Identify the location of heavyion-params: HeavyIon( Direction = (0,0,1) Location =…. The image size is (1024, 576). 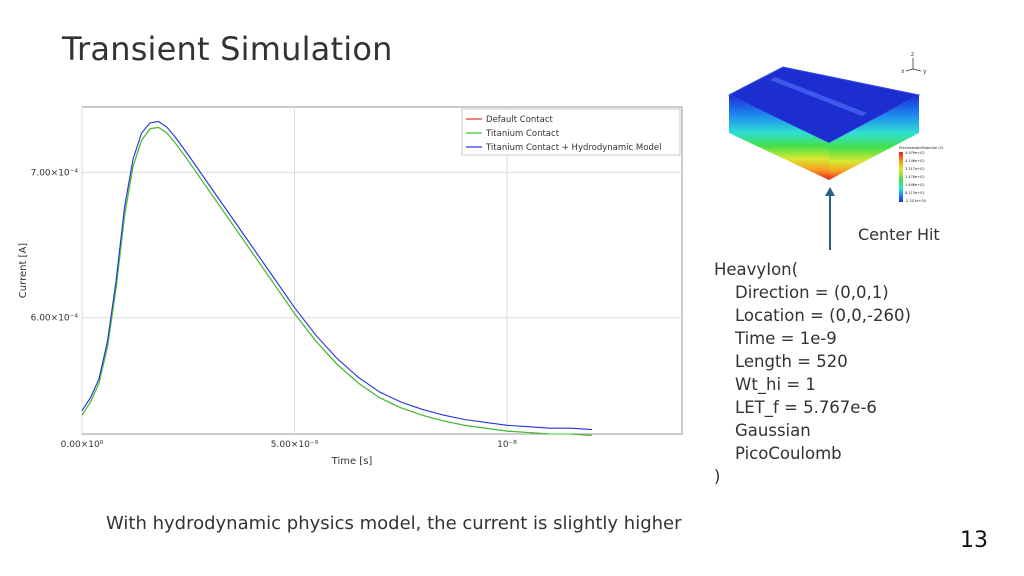
(812, 373).